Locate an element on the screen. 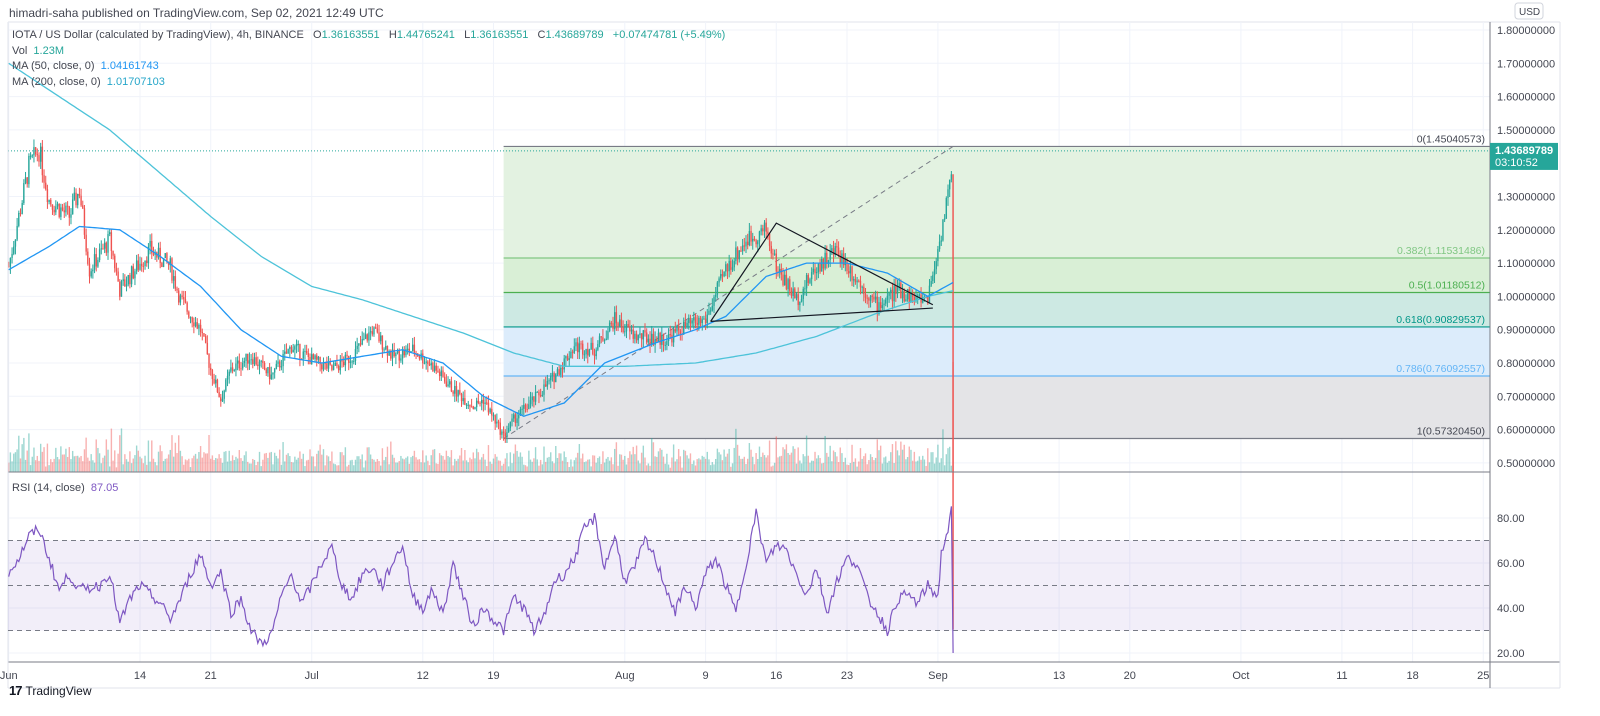  volume-row: Vol 1.23M is located at coordinates (368, 52).